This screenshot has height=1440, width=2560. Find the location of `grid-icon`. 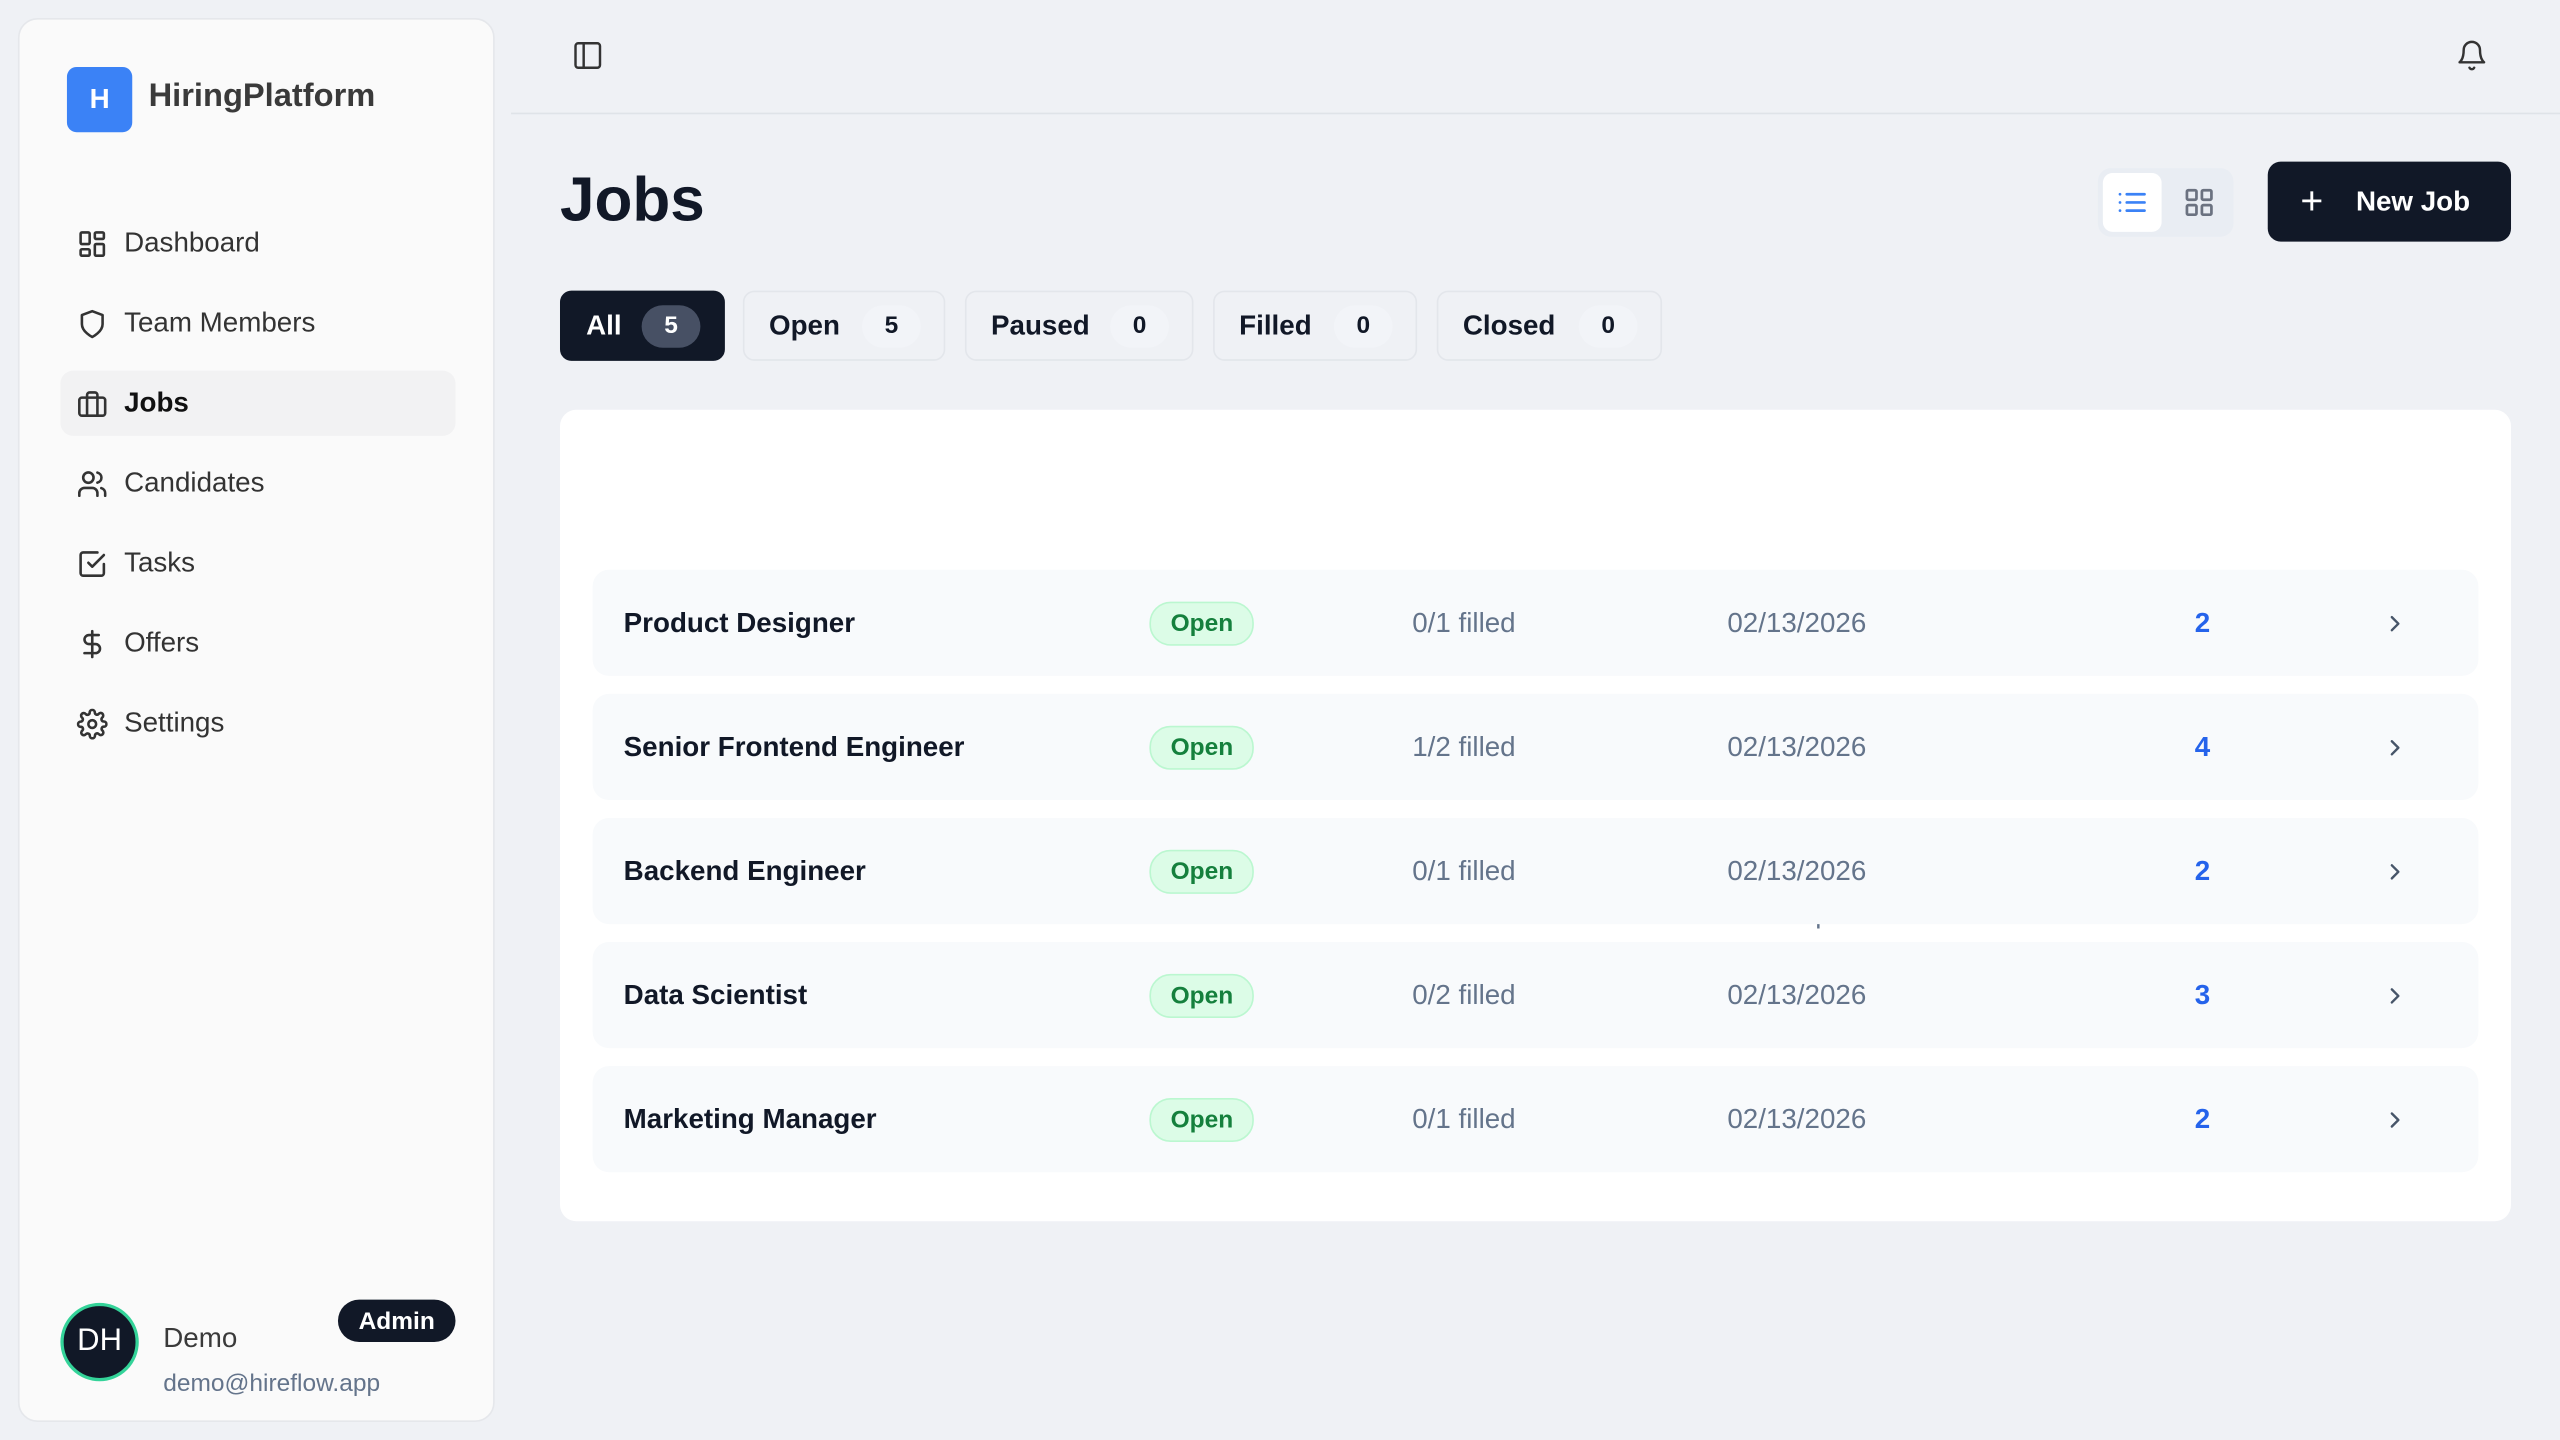

grid-icon is located at coordinates (2199, 202).